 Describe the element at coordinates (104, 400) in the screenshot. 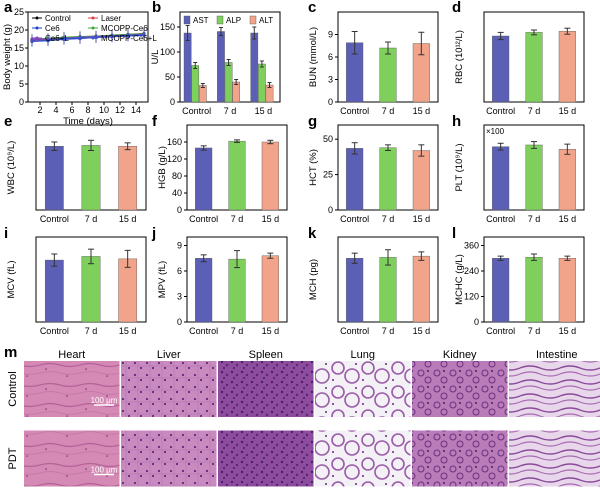

I see `scale-bar-label: 100 μm` at that location.